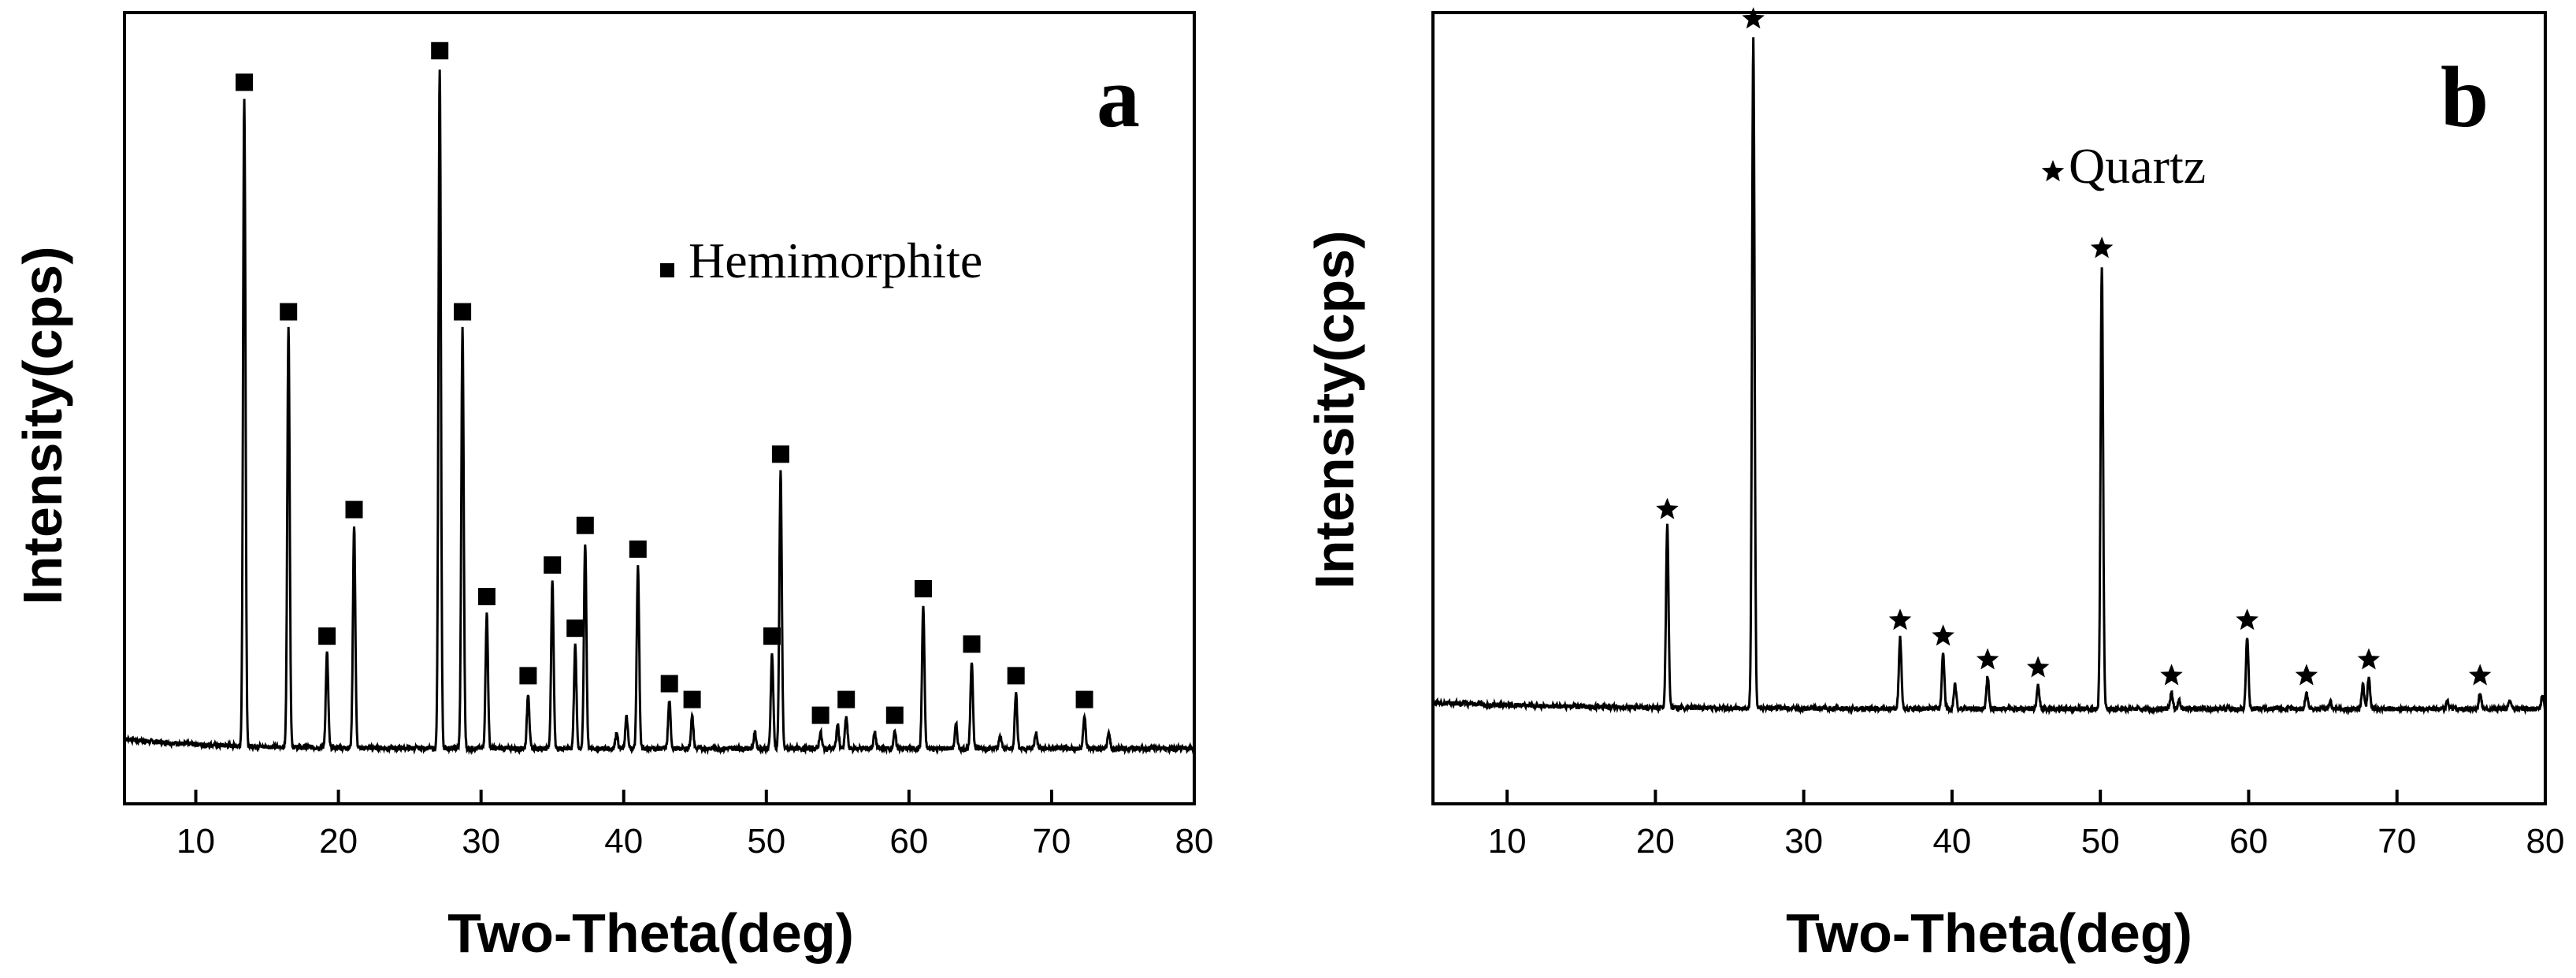  Describe the element at coordinates (1194, 842) in the screenshot. I see `x-tick-label-a-80: 80` at that location.